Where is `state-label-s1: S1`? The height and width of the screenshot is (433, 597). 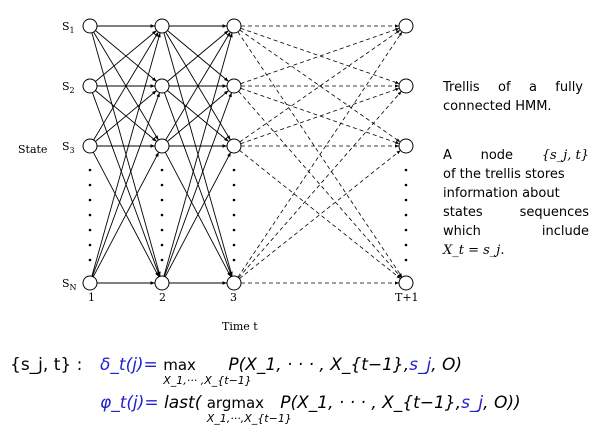
state-label-s1: S1 is located at coordinates (68, 27).